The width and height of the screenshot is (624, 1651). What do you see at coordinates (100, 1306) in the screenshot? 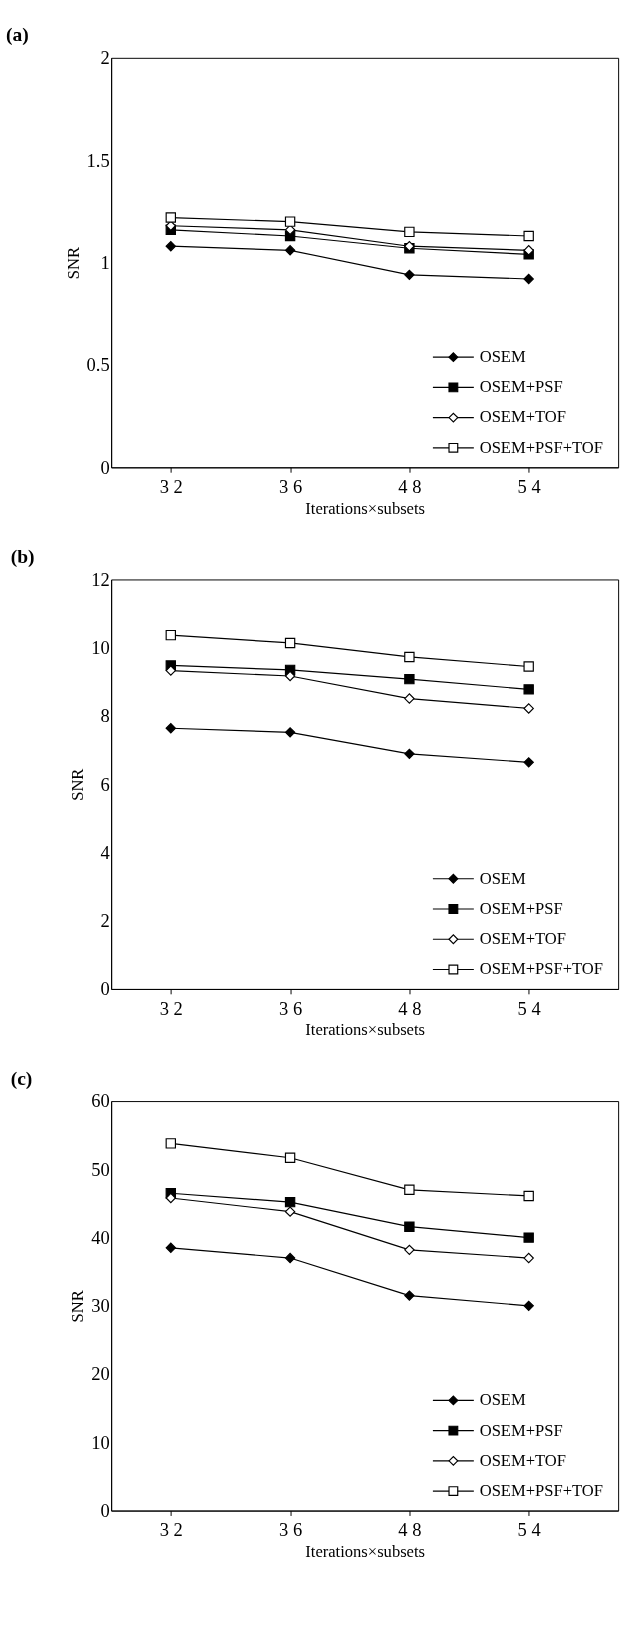
I see `y-tick-label: 30` at bounding box center [100, 1306].